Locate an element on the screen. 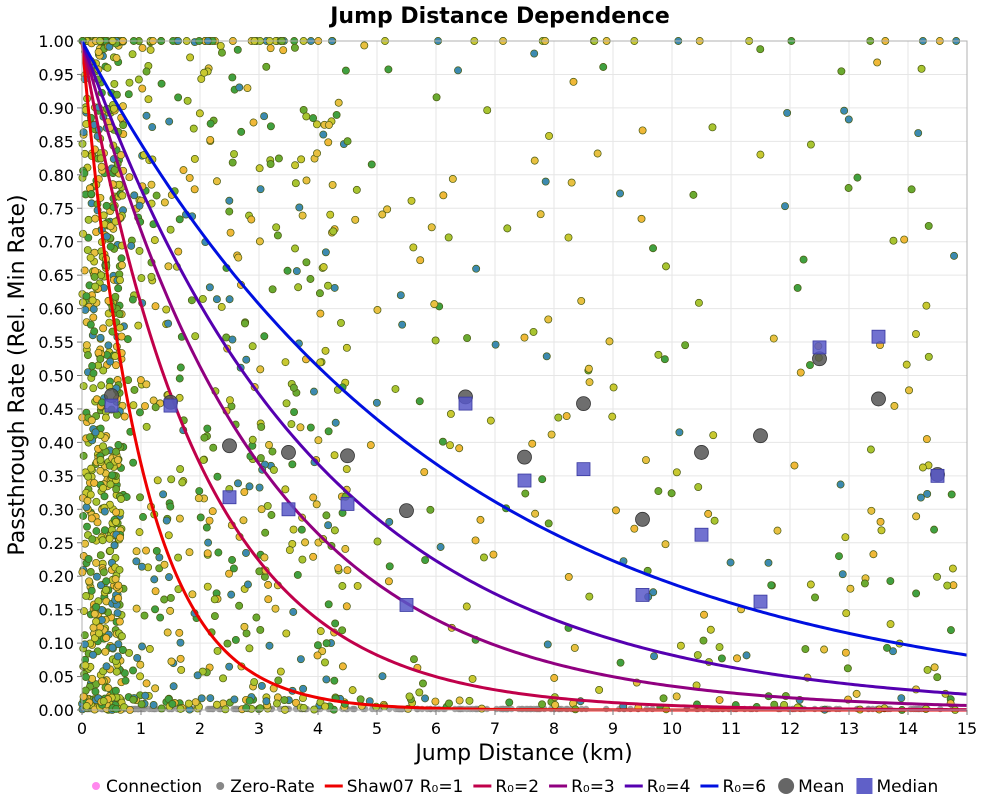 The height and width of the screenshot is (800, 1000). zero-rate-point is located at coordinates (208, 709).